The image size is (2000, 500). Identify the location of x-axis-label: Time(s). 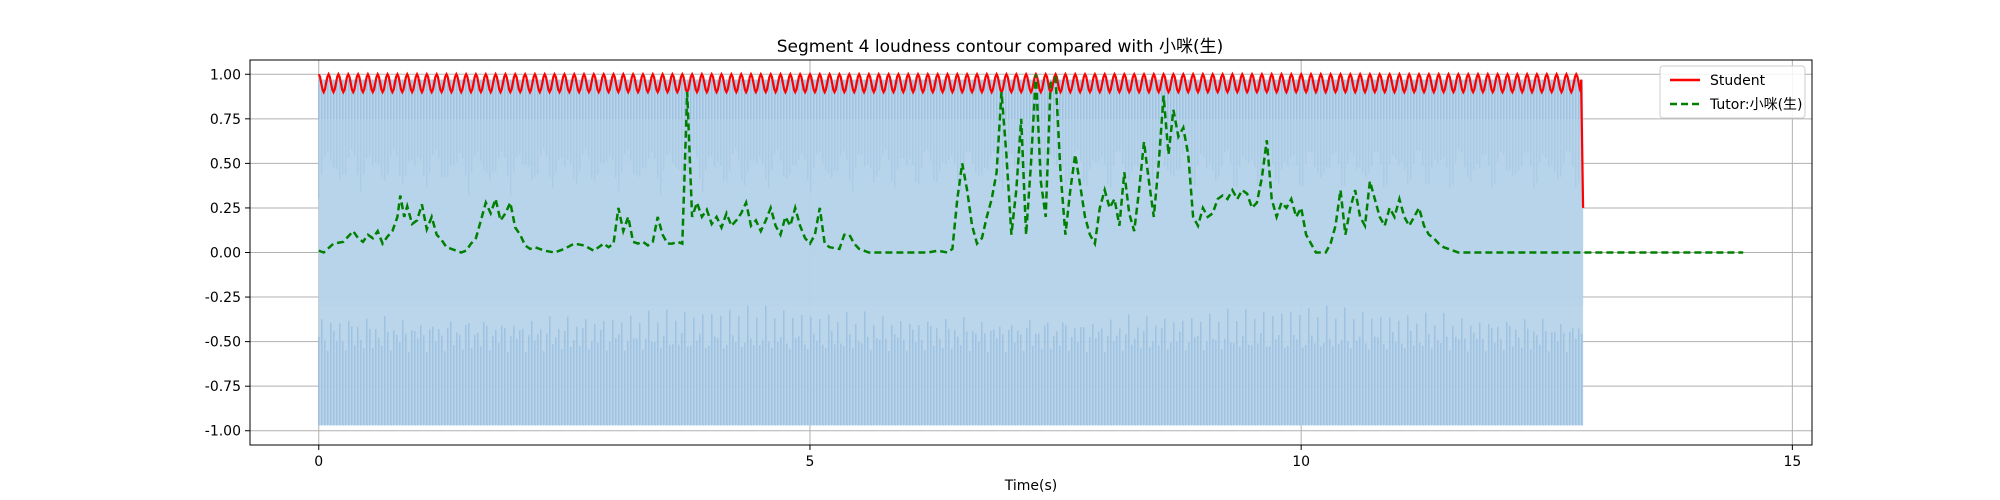
(1030, 486).